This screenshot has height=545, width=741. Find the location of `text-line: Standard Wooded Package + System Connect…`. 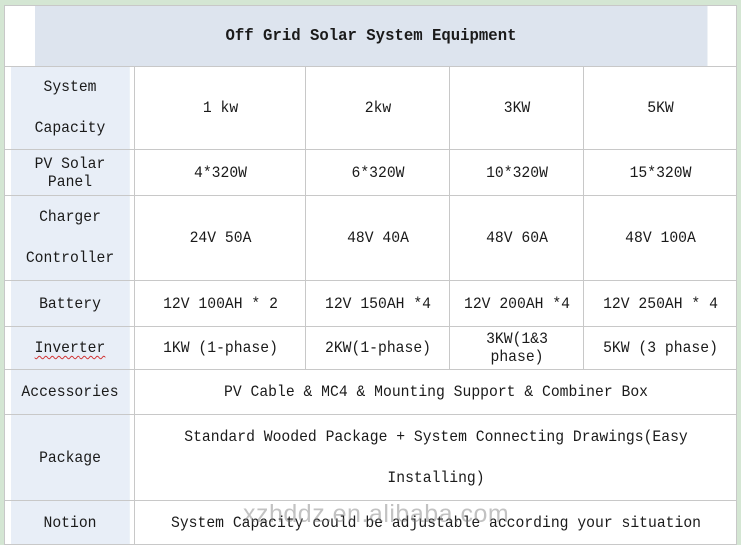

text-line: Standard Wooded Package + System Connect… is located at coordinates (435, 436).